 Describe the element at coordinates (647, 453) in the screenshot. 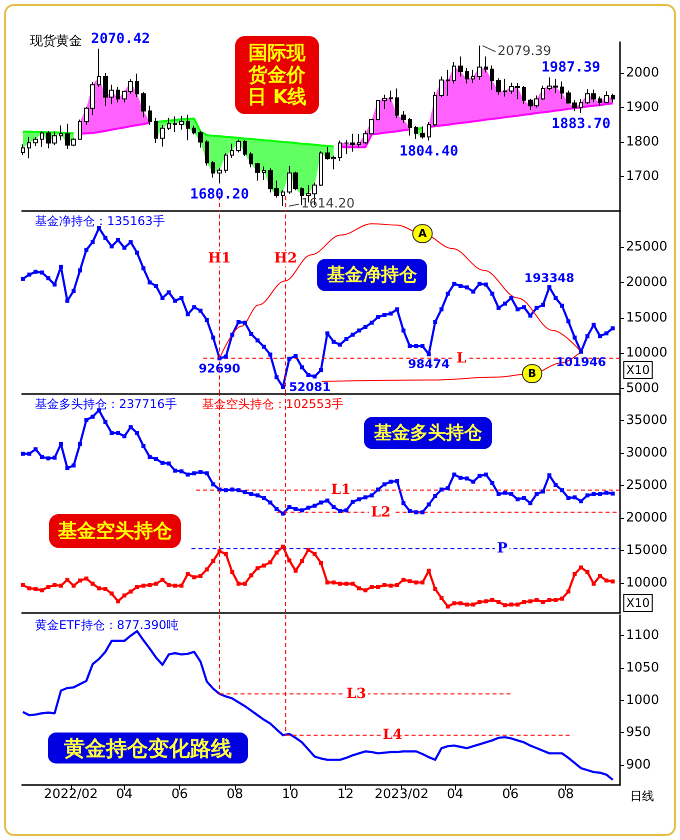

I see `y-tick-label: 30000` at that location.